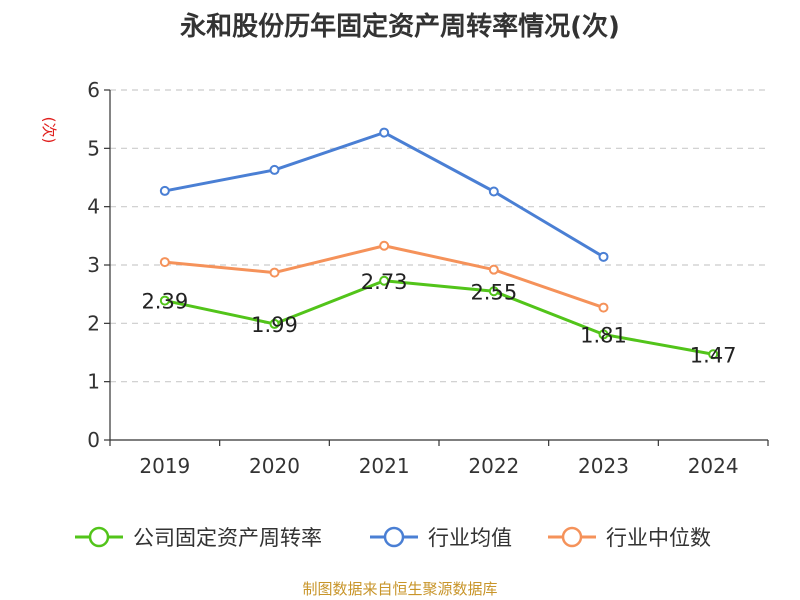 This screenshot has width=800, height=600. I want to click on legend-label: 行业均值, so click(470, 538).